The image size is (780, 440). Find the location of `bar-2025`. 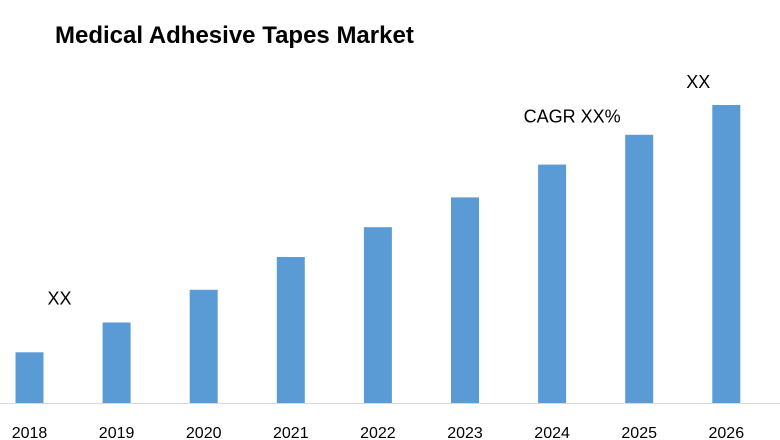

bar-2025 is located at coordinates (639, 269).